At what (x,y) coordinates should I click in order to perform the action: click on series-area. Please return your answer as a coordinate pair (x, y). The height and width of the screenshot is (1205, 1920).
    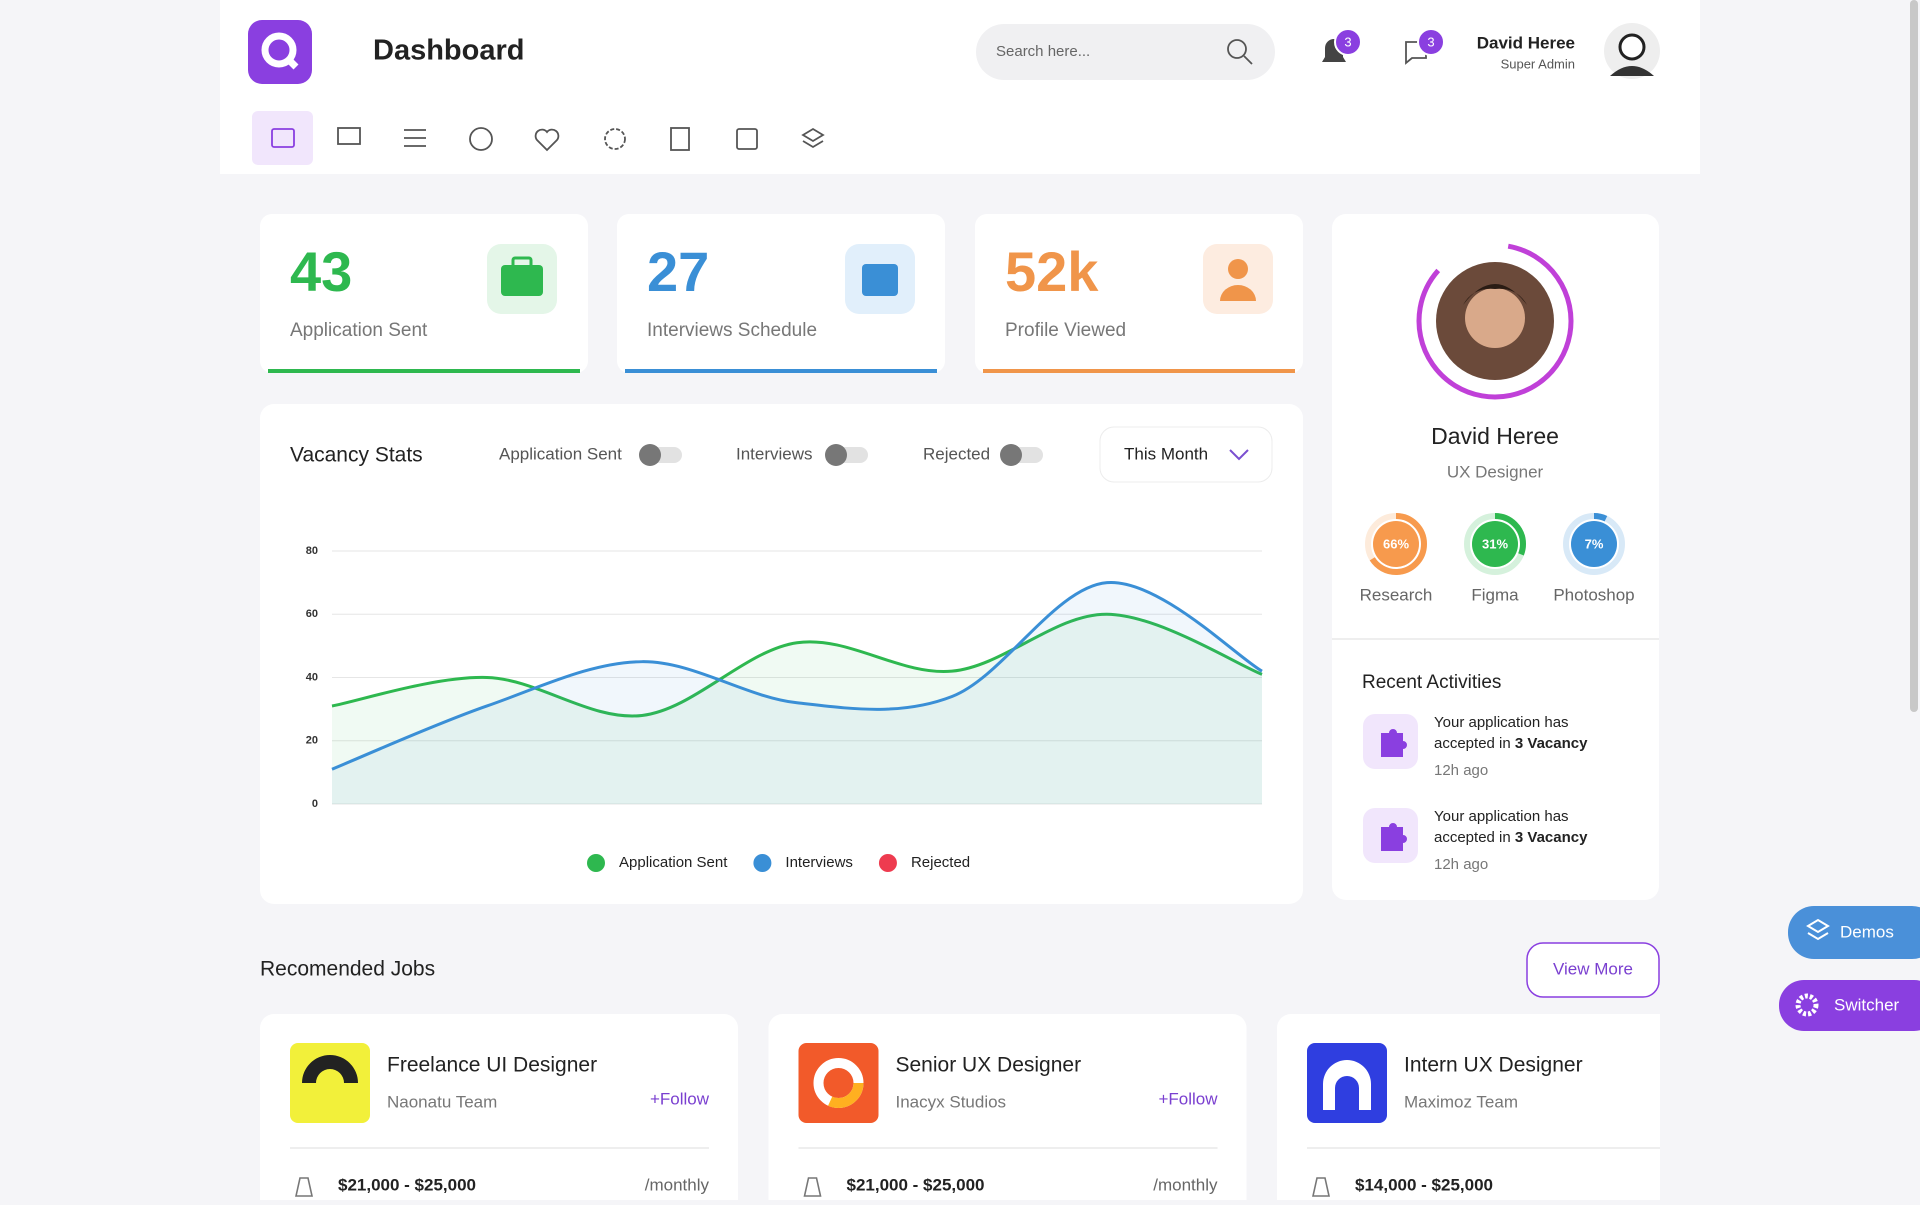
    Looking at the image, I should click on (797, 709).